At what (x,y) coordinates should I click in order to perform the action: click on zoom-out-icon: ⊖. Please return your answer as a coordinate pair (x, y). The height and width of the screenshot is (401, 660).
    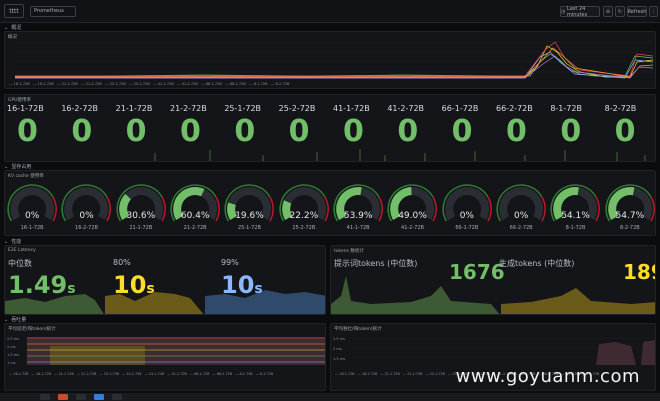
    Looking at the image, I should click on (608, 11).